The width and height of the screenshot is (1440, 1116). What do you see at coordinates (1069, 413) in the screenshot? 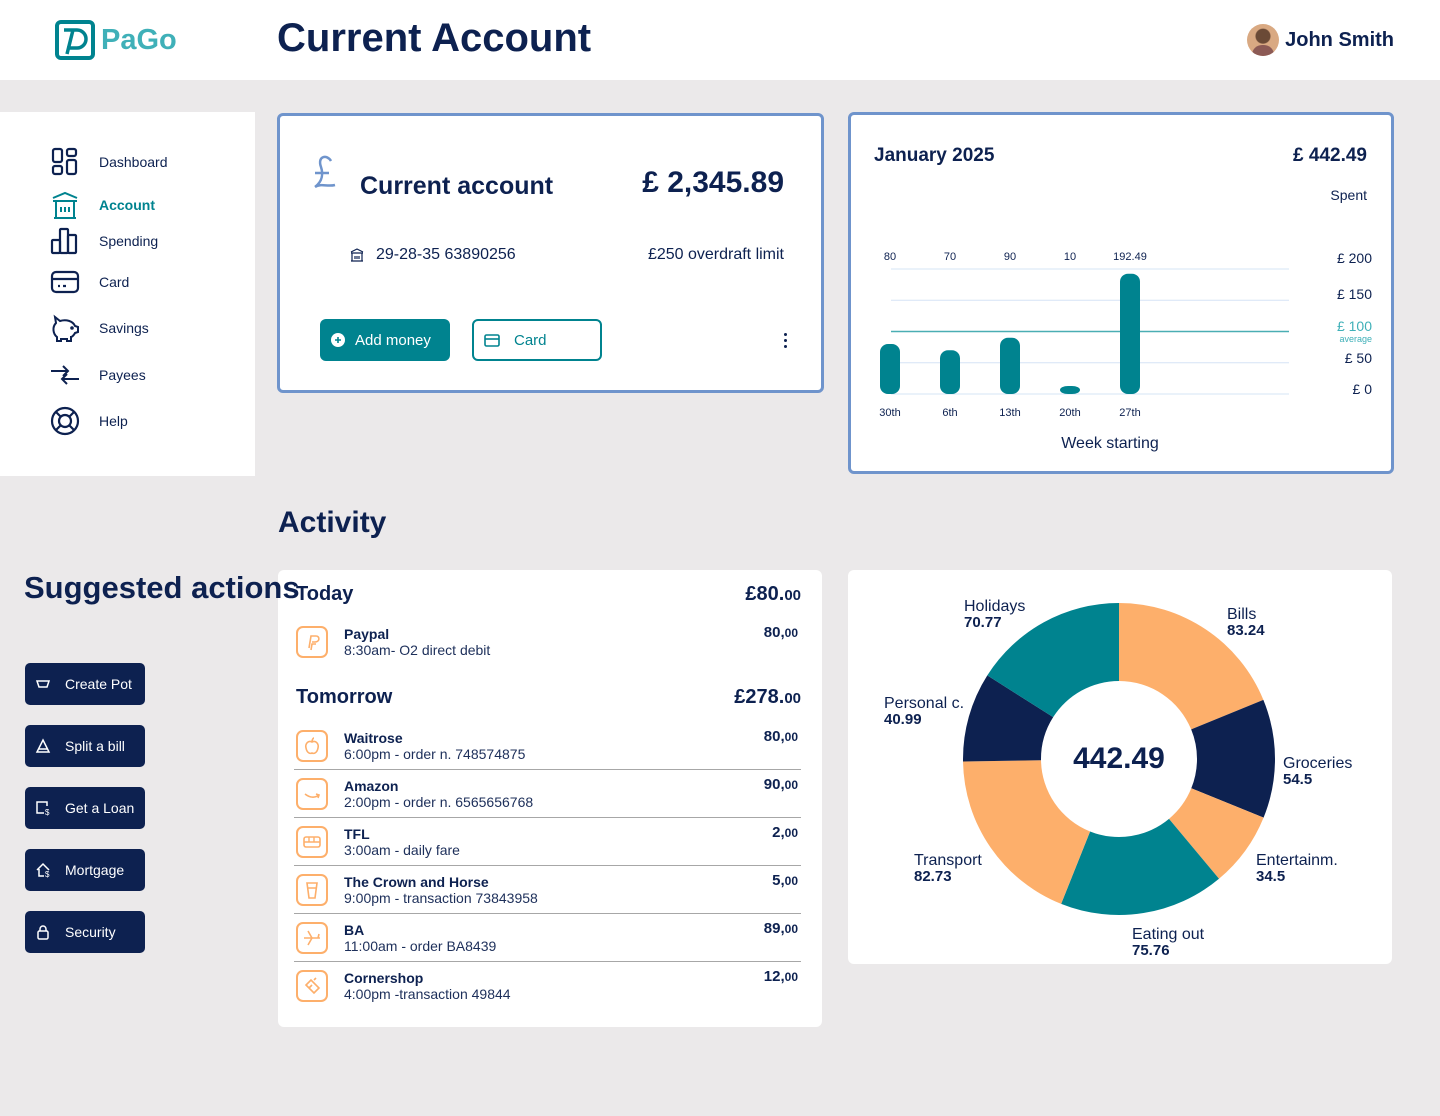
I see `x-tick-label: 20th` at bounding box center [1069, 413].